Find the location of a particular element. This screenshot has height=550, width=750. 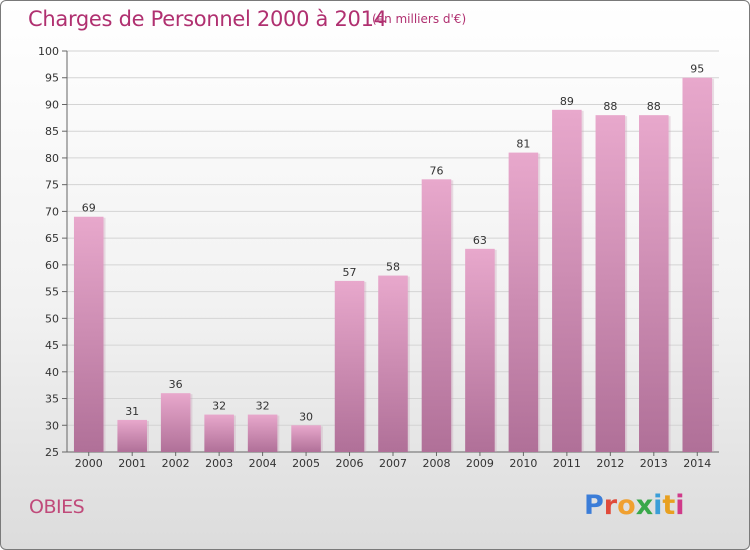

data-label: 63 is located at coordinates (480, 240).